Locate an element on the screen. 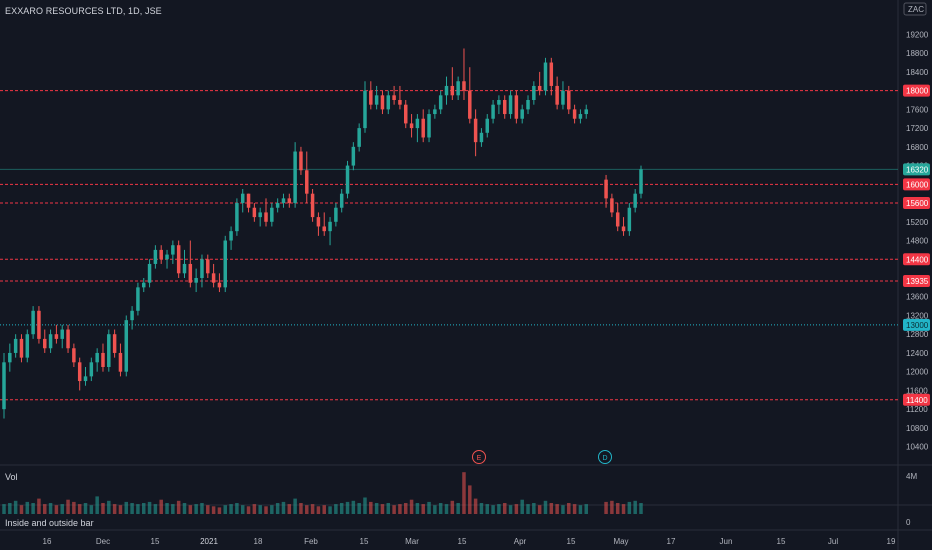 The image size is (932, 550). earnings-marker: E is located at coordinates (479, 457).